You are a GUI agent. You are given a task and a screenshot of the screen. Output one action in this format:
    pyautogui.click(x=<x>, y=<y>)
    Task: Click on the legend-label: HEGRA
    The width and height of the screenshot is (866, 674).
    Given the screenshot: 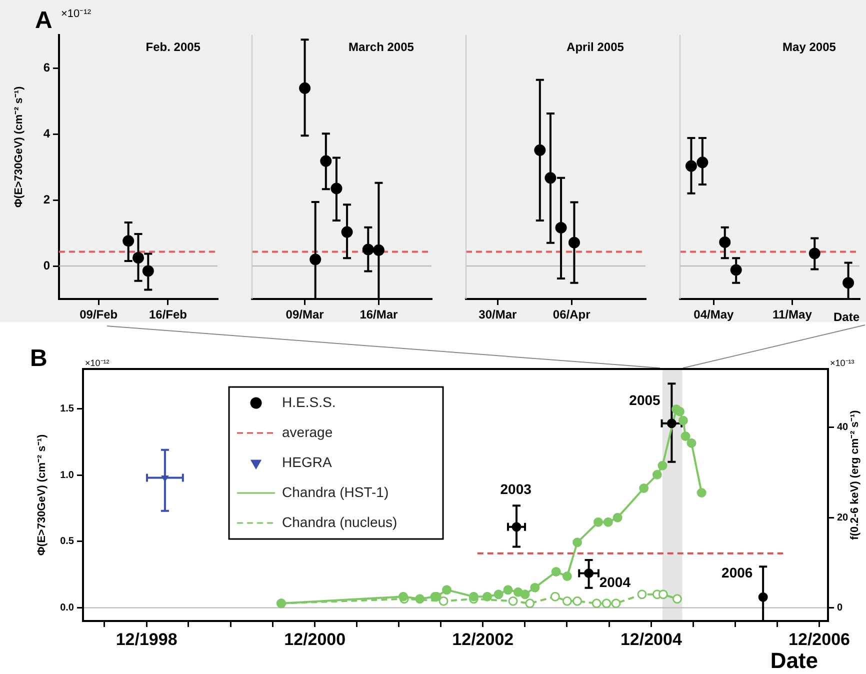 What is the action you would take?
    pyautogui.click(x=307, y=462)
    